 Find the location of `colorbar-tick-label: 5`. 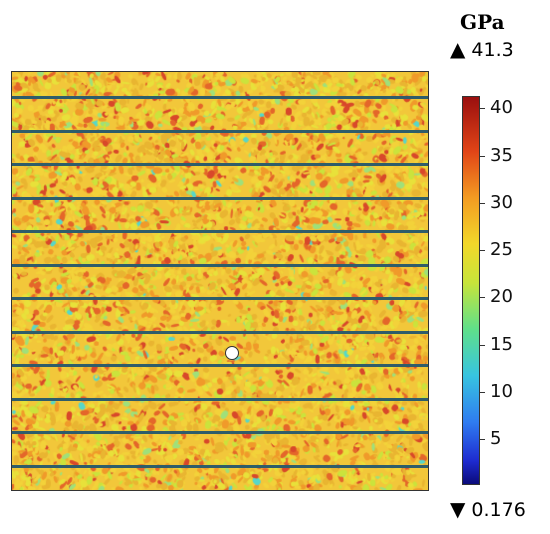

colorbar-tick-label: 5 is located at coordinates (496, 439).